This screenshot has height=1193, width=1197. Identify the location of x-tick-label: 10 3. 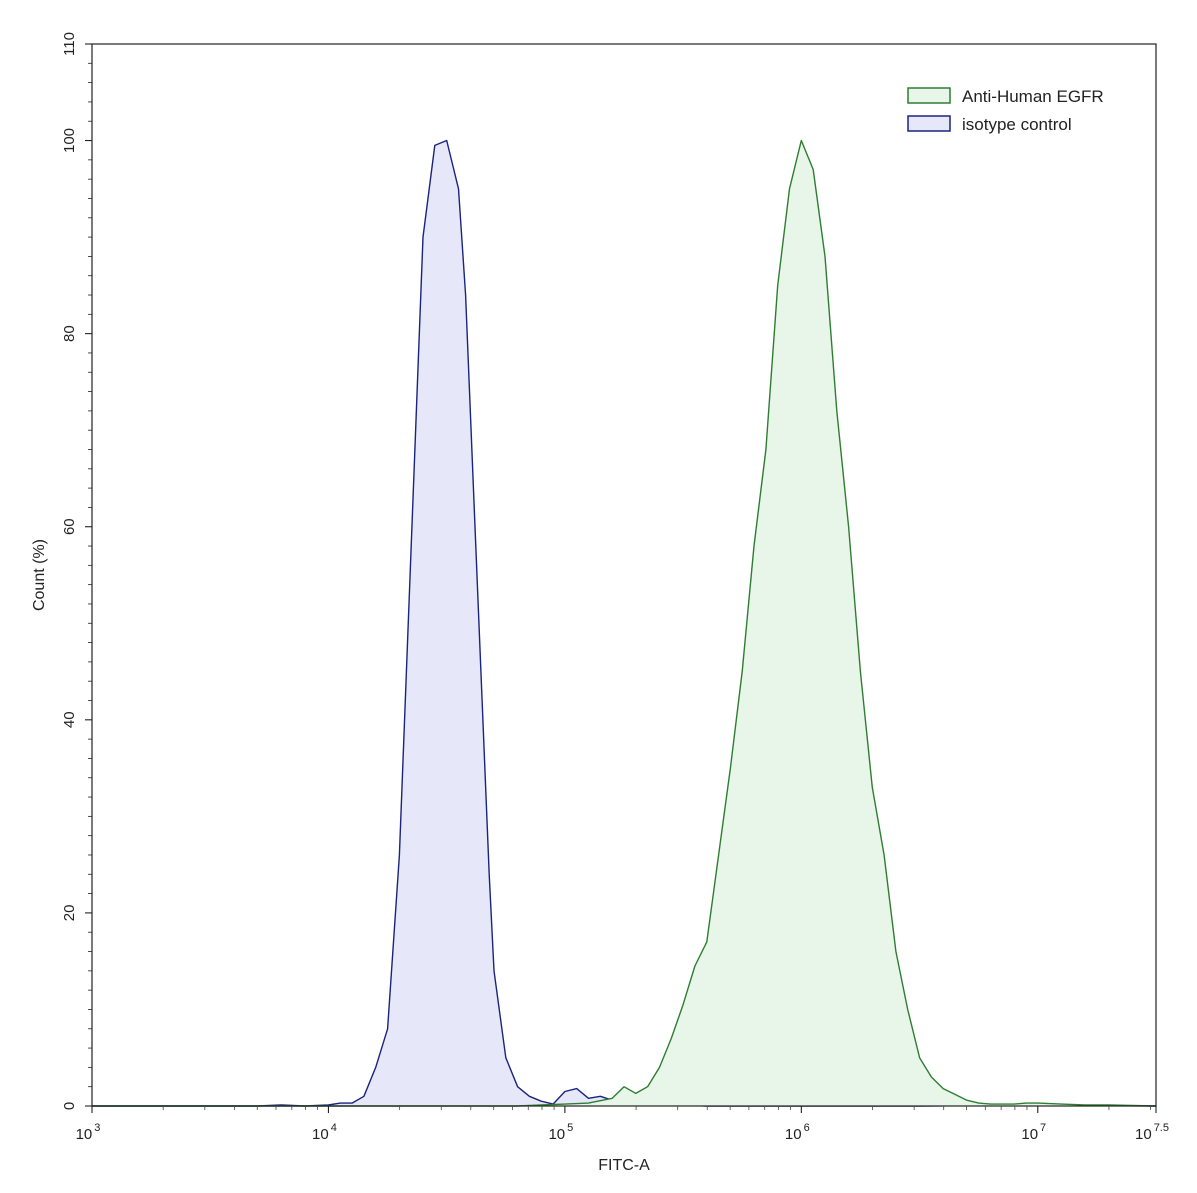
(88, 1132).